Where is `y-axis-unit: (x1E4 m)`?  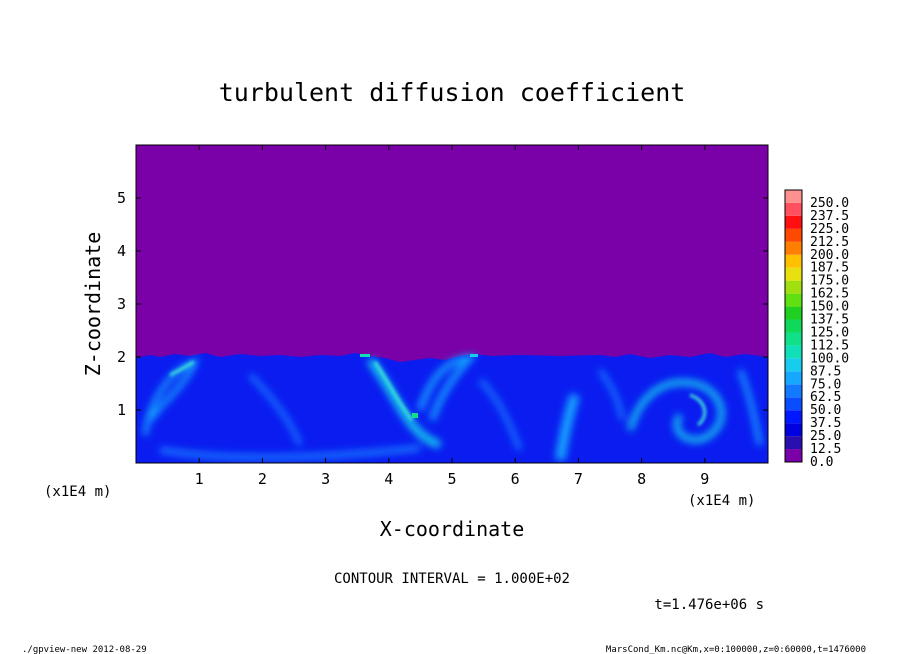
y-axis-unit: (x1E4 m) is located at coordinates (77, 492).